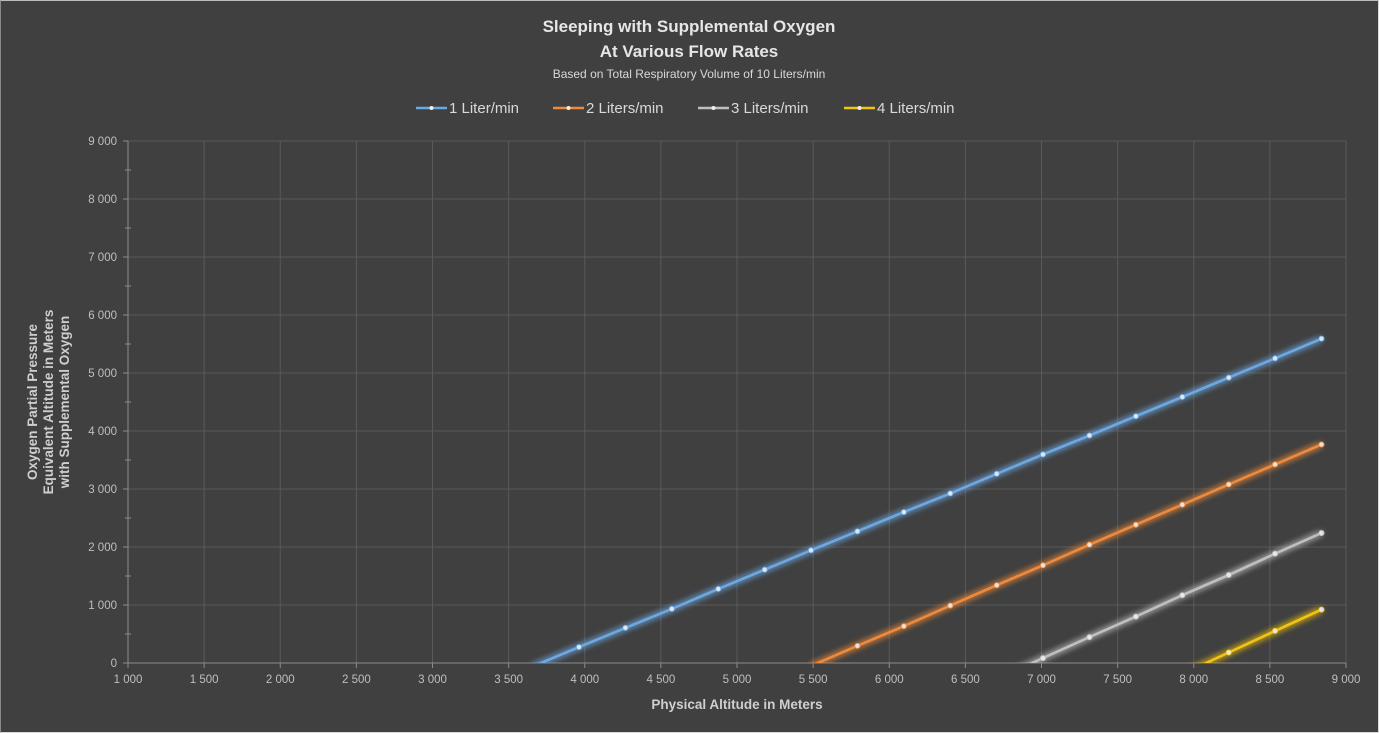  Describe the element at coordinates (102, 490) in the screenshot. I see `y-tick-label: 3 000` at that location.